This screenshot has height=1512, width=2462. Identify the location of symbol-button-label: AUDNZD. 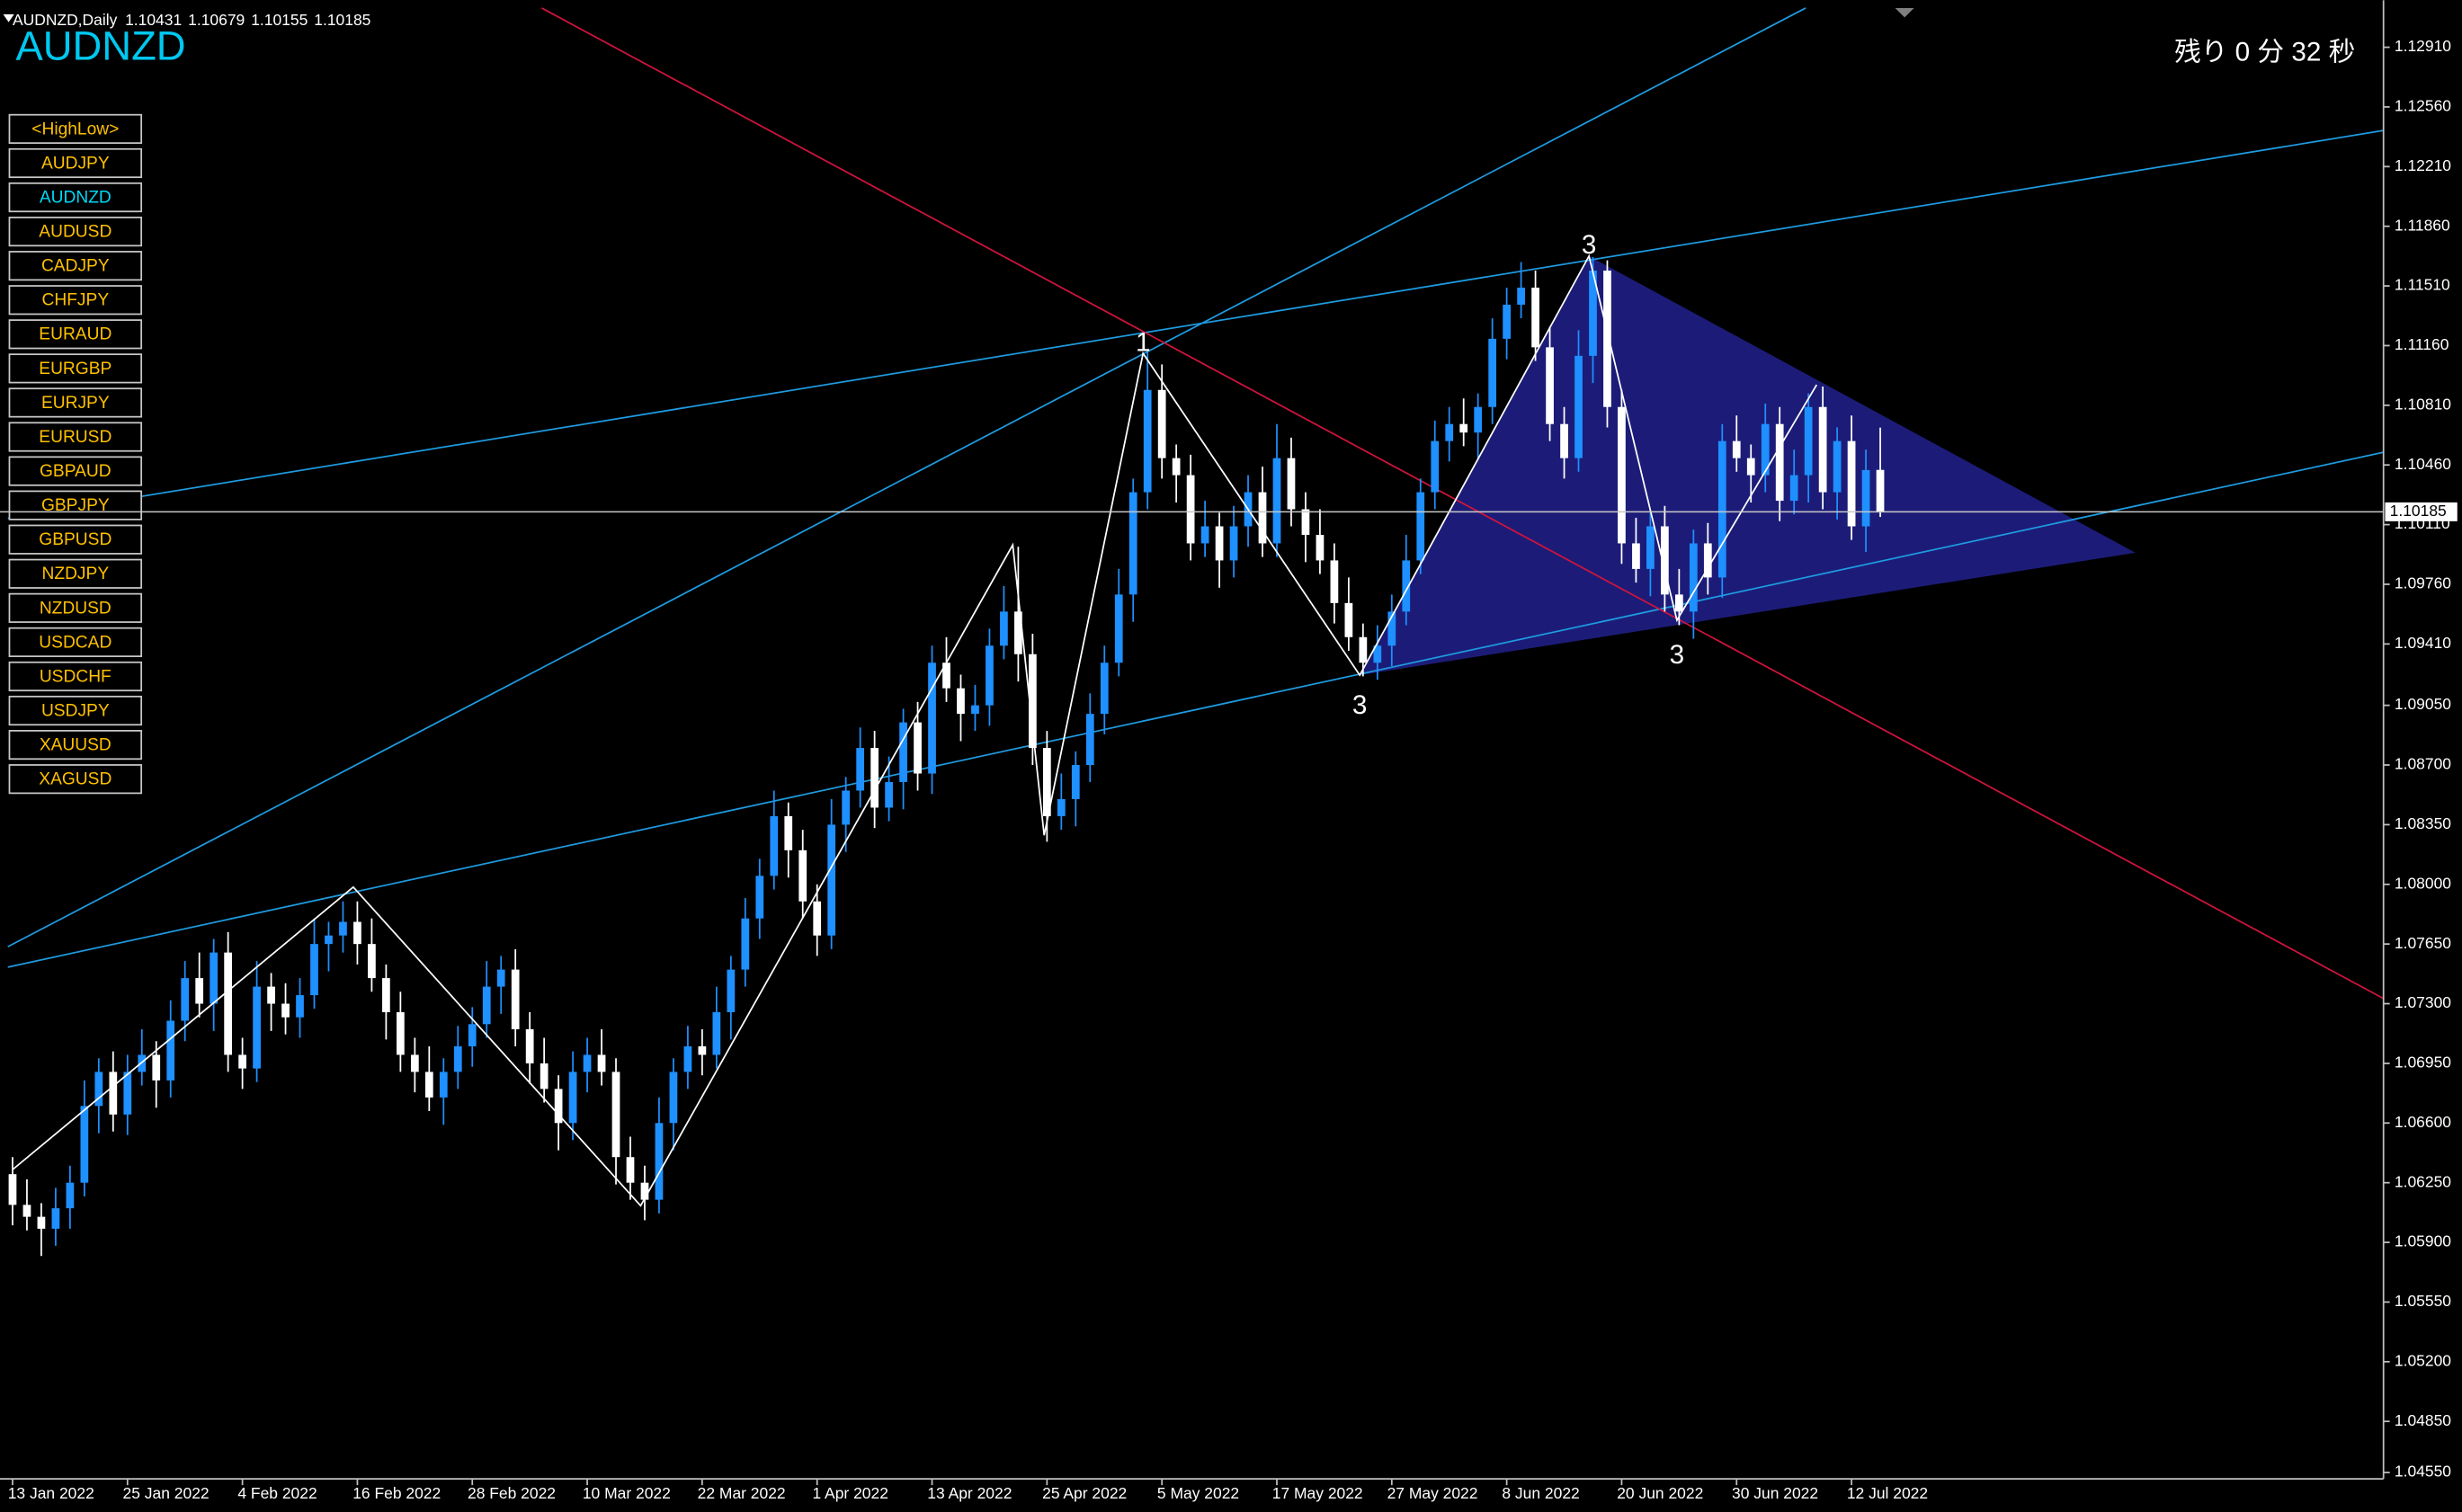
(76, 197).